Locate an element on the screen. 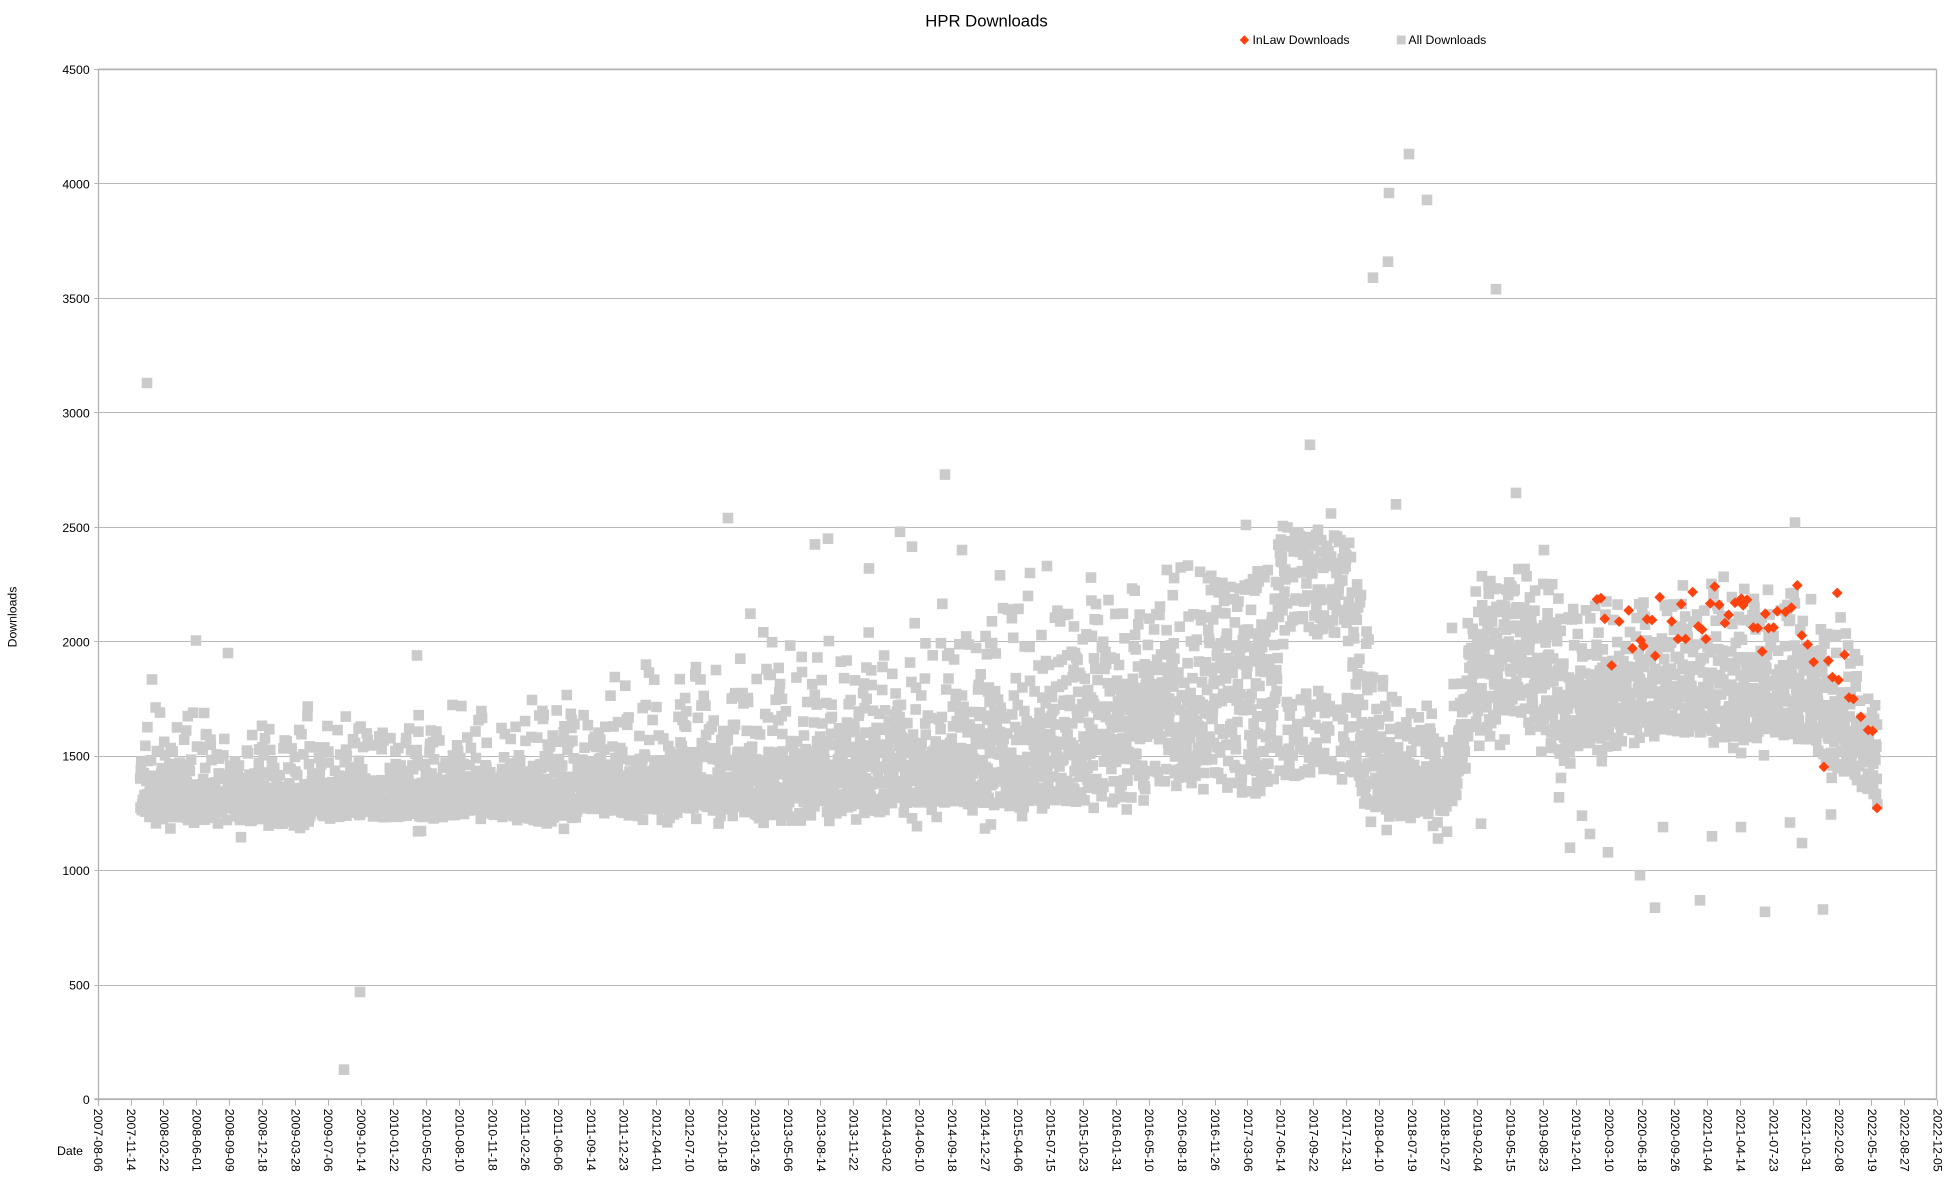 The image size is (1954, 1186). svg-text: 2500 is located at coordinates (76, 528).